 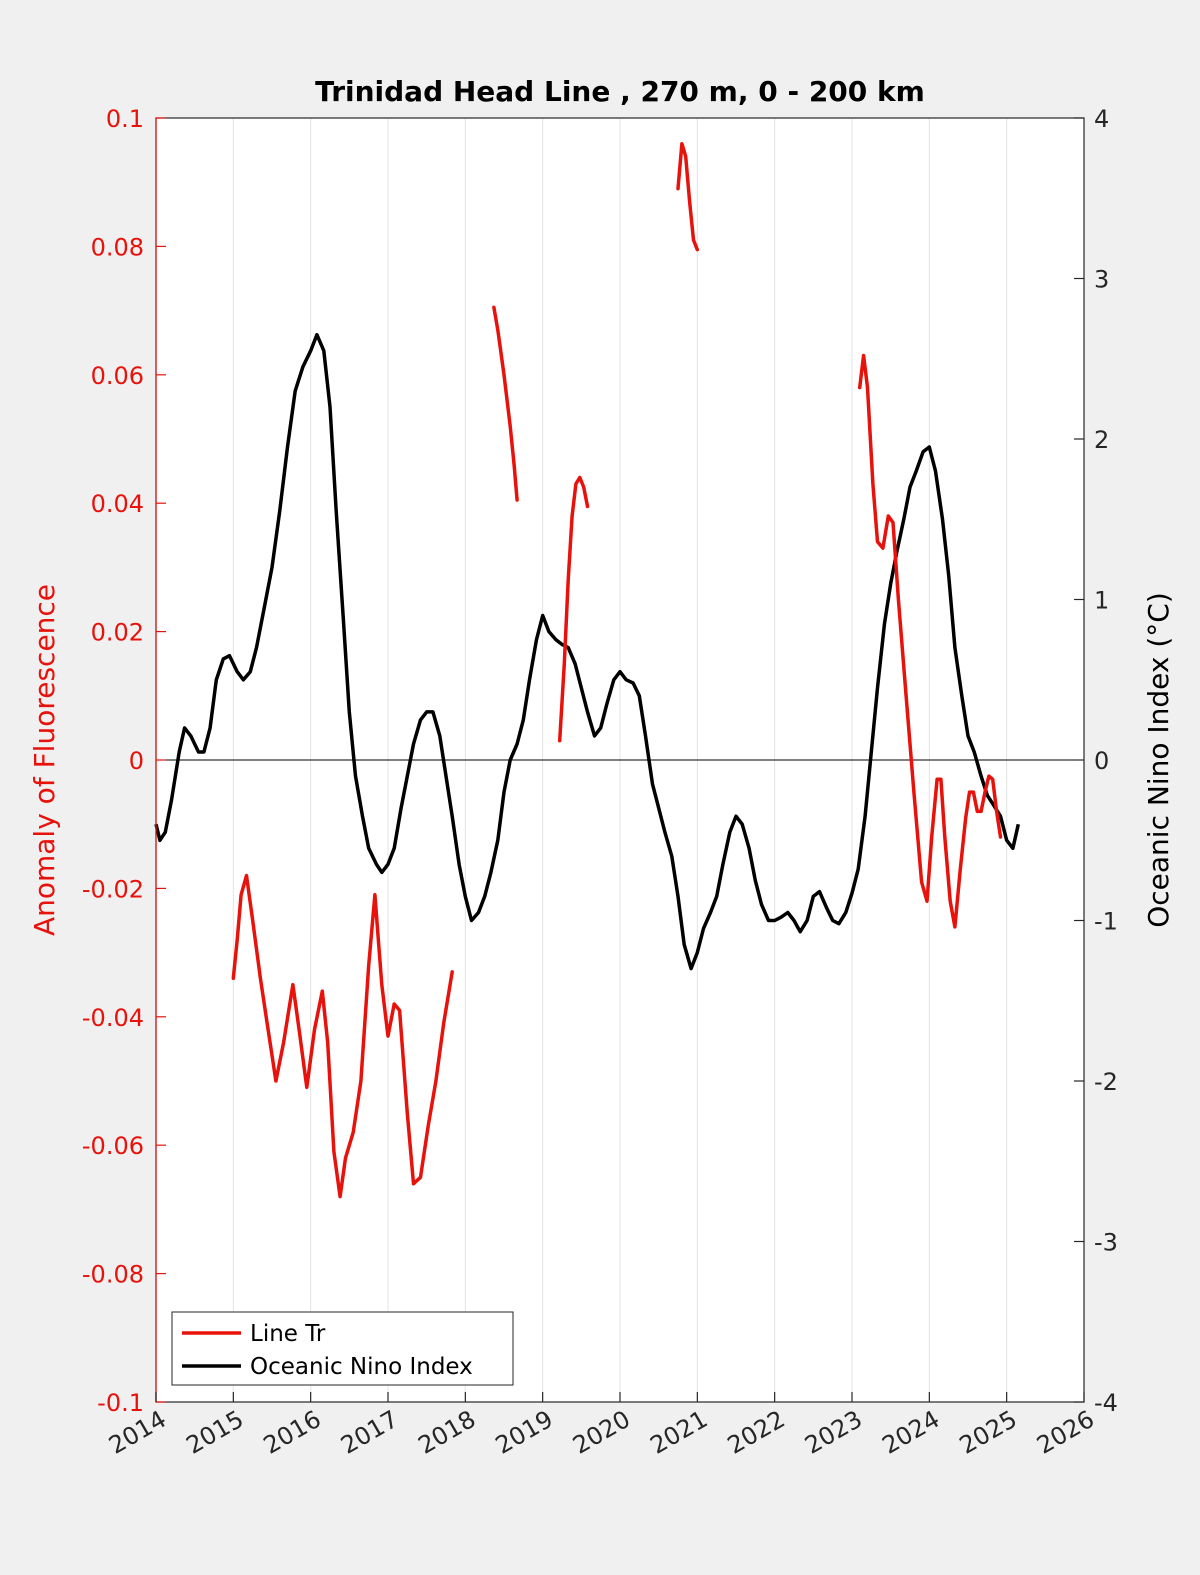 I want to click on legend-box, so click(x=342, y=1348).